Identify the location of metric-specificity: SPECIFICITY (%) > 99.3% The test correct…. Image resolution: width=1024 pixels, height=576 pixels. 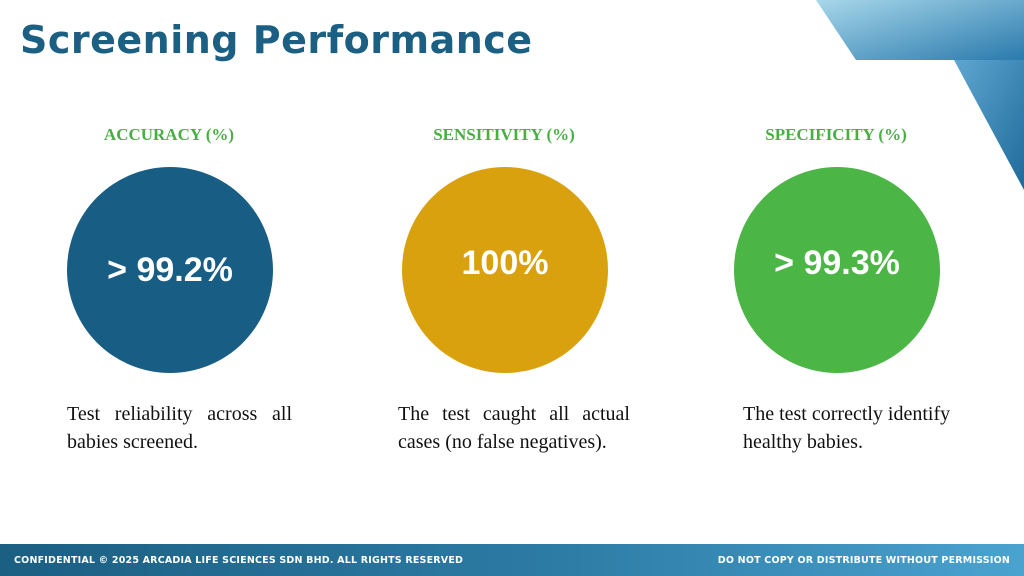
(836, 289).